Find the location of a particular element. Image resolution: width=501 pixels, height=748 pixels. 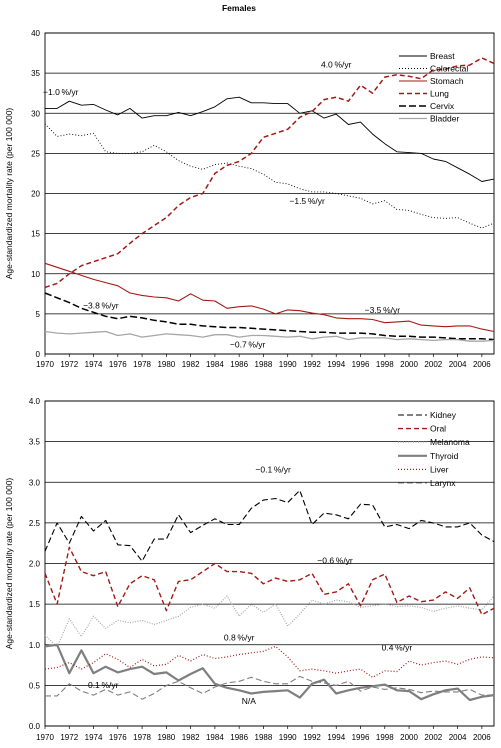

y-tick-label: 4.0 is located at coordinates (35, 401).